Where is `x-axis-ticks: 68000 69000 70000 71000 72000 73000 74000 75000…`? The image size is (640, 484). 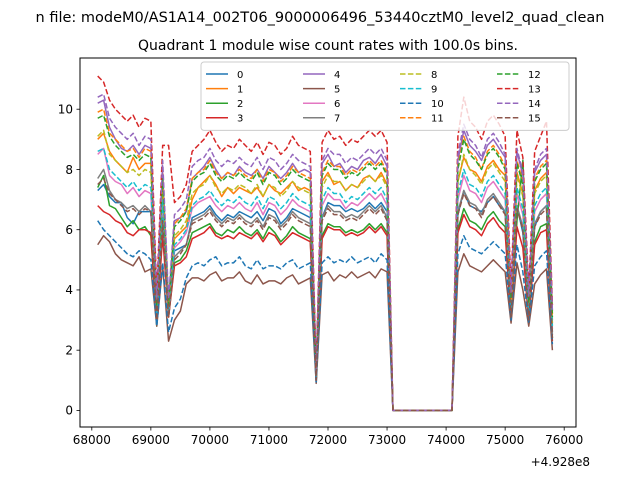 x-axis-ticks: 68000 69000 70000 71000 72000 73000 74000 75000… is located at coordinates (328, 437).